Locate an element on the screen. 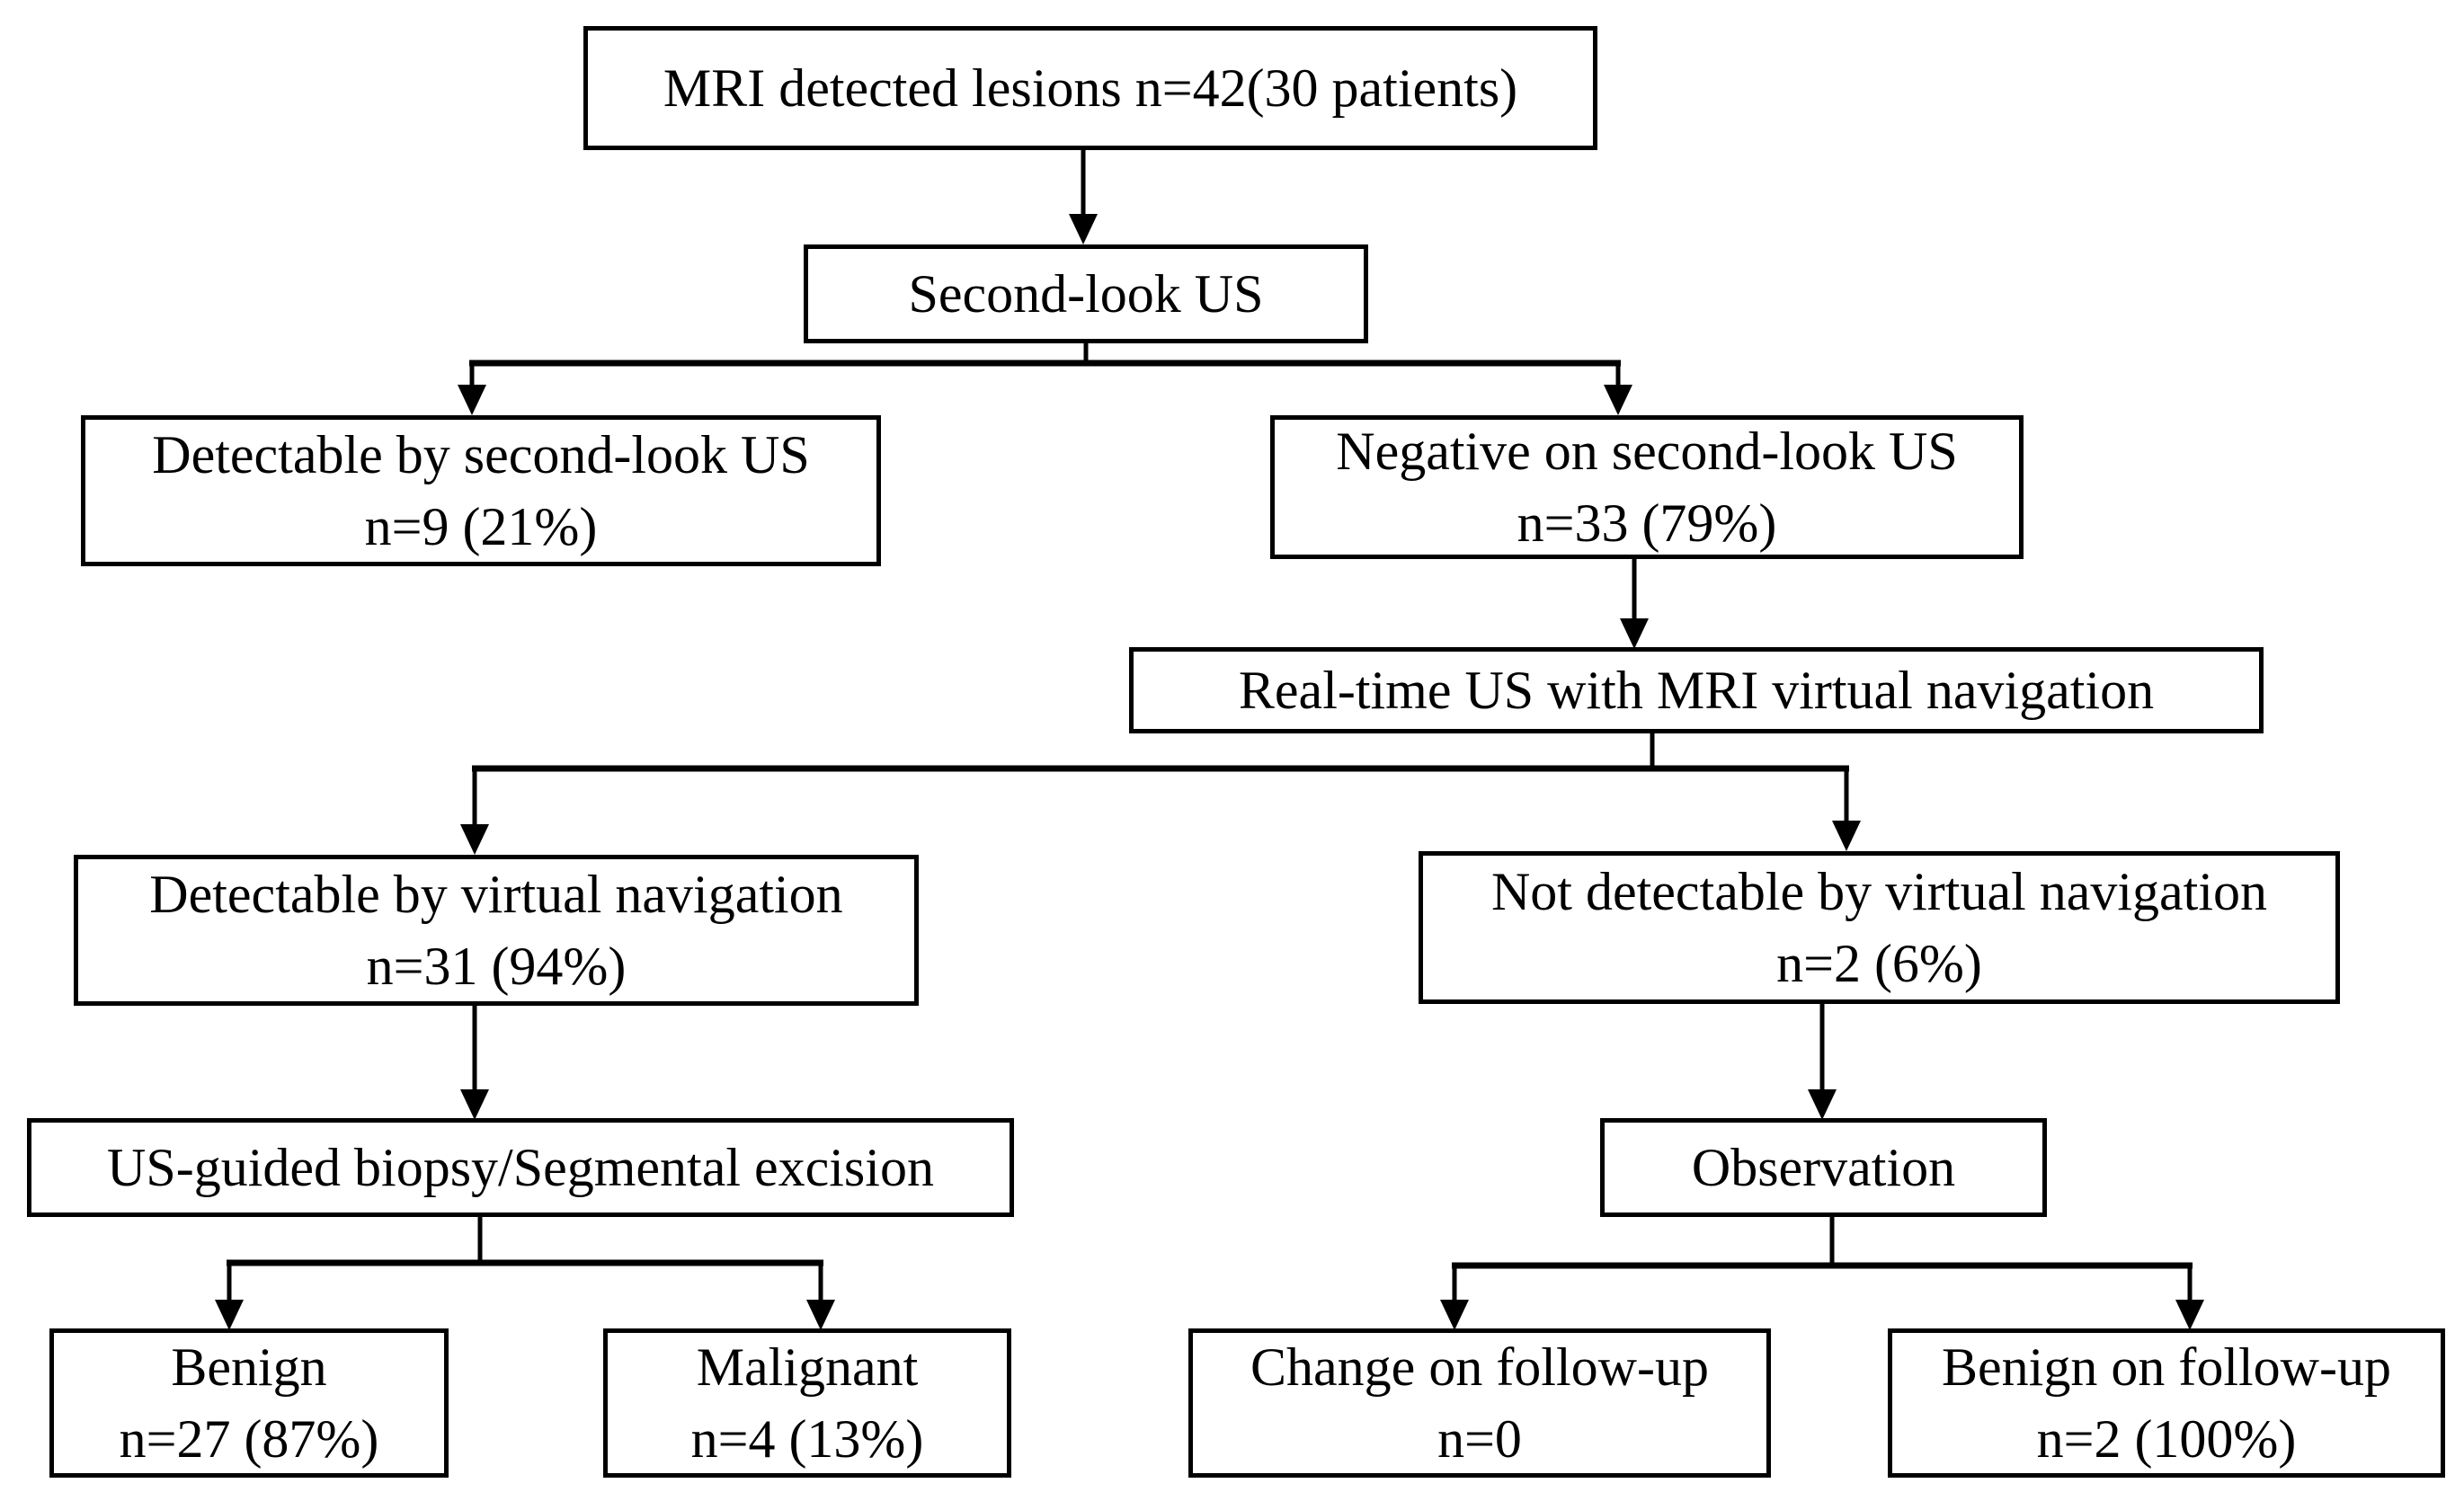 The image size is (2464, 1510). node-realtime-us-mri-virtual-navigation: Real-time US with MRI virtual navigation is located at coordinates (1697, 690).